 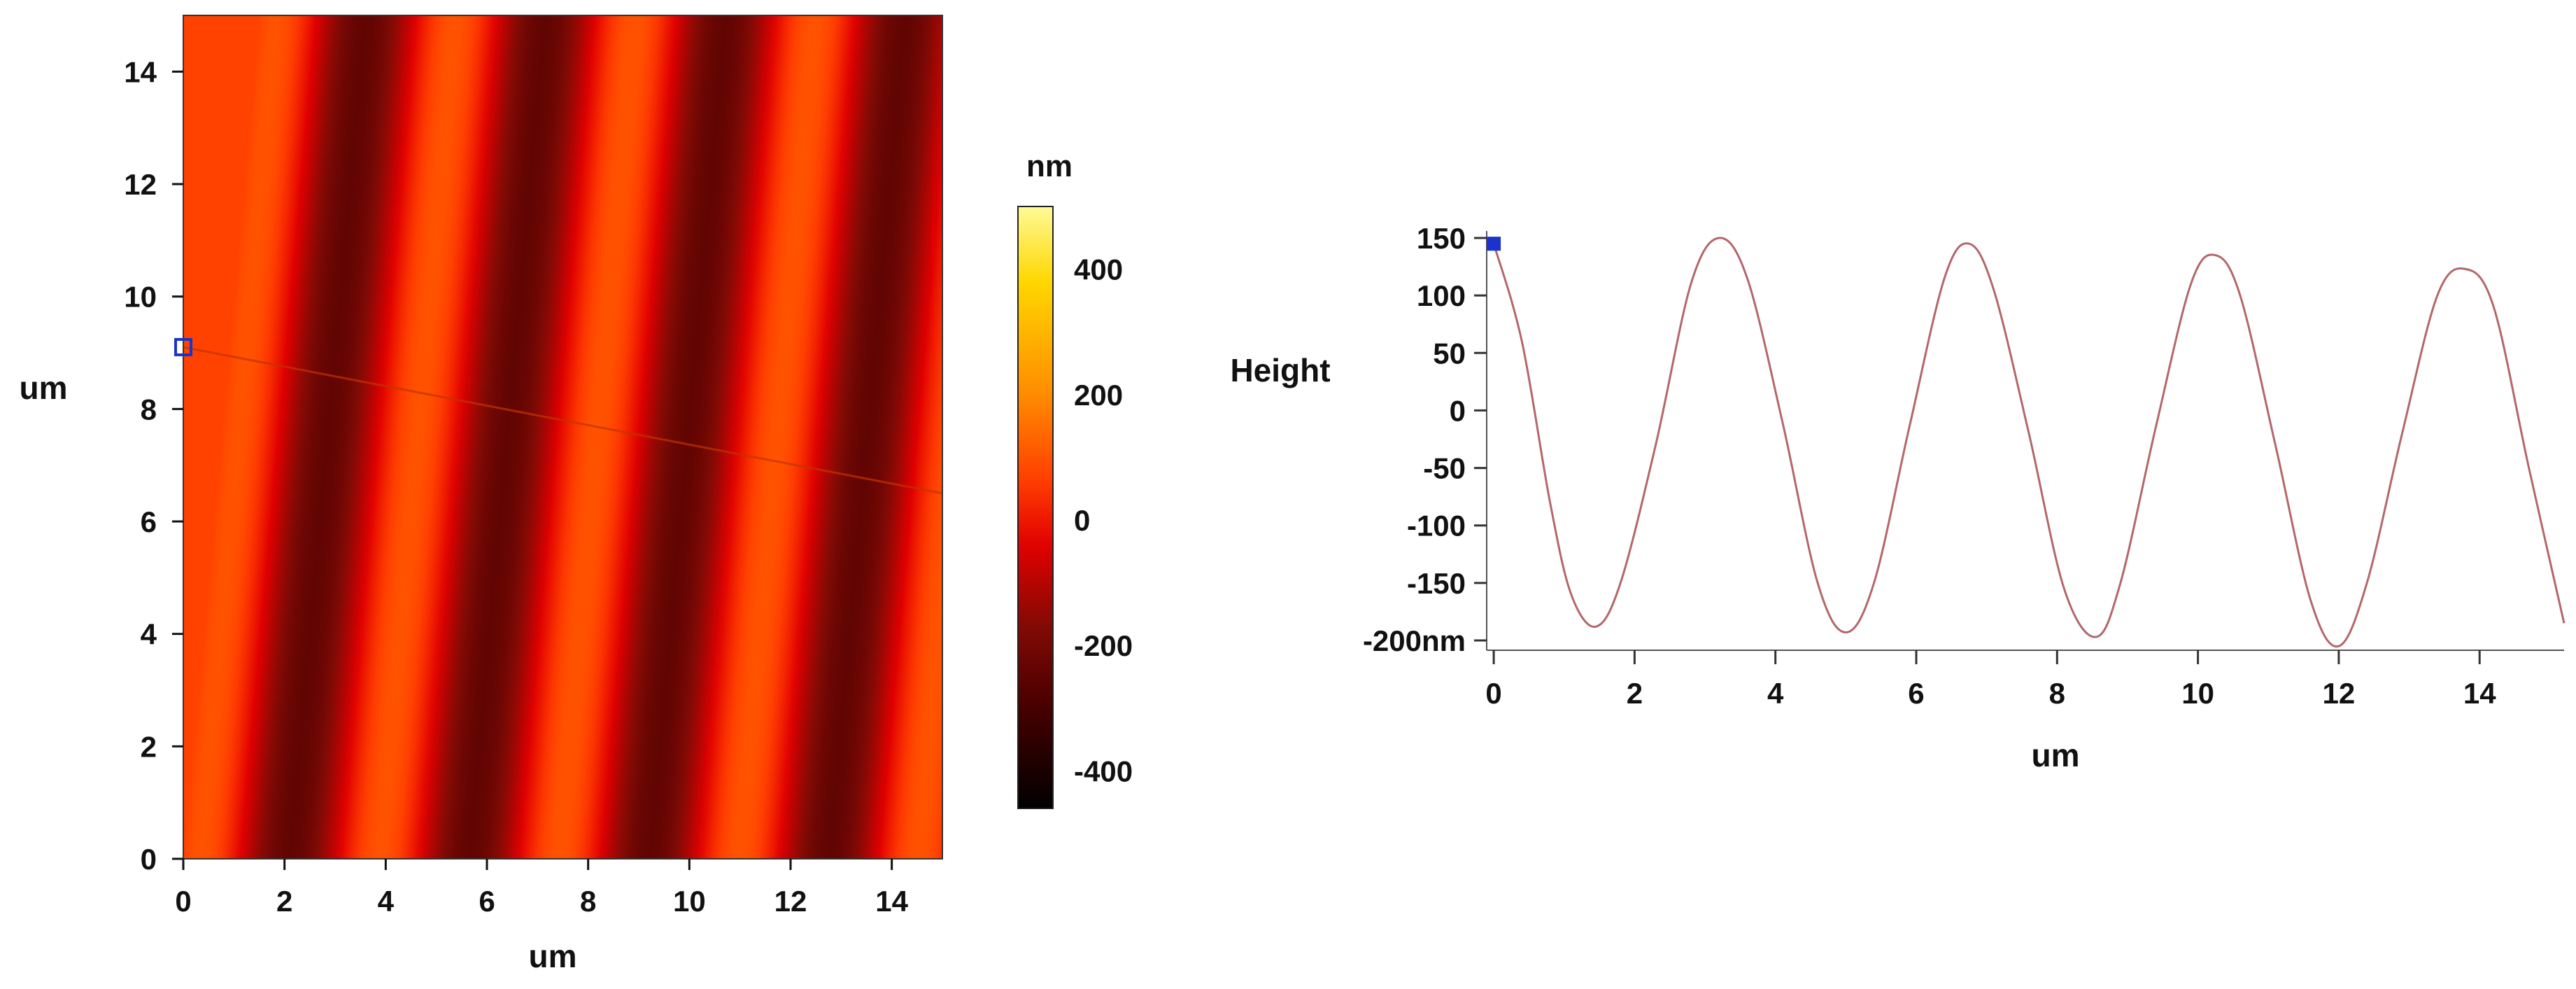 What do you see at coordinates (563, 420) in the screenshot?
I see `profile-line` at bounding box center [563, 420].